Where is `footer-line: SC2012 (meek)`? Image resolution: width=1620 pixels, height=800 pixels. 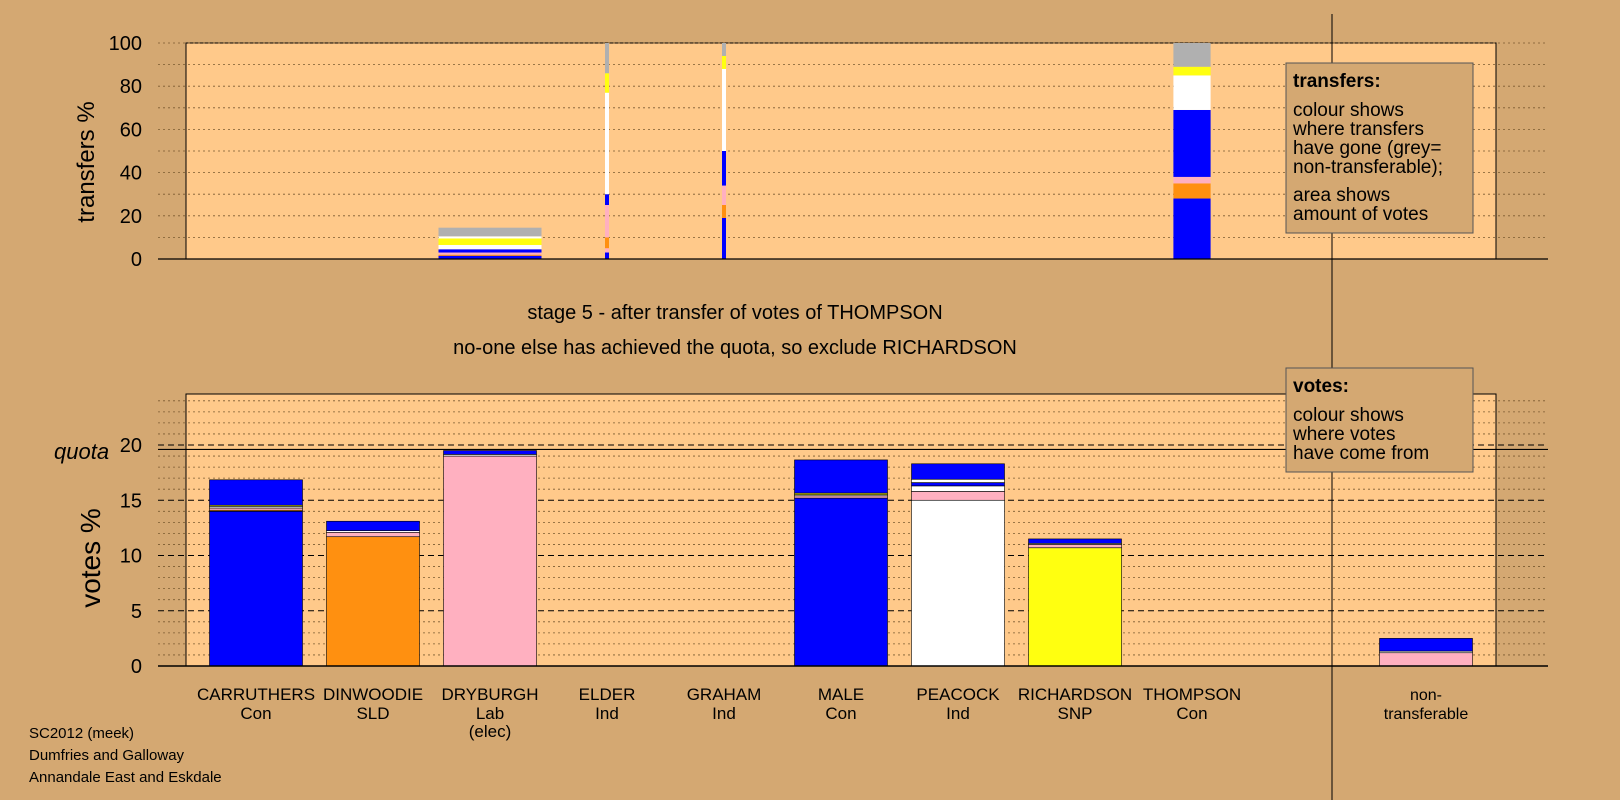 footer-line: SC2012 (meek) is located at coordinates (81, 733).